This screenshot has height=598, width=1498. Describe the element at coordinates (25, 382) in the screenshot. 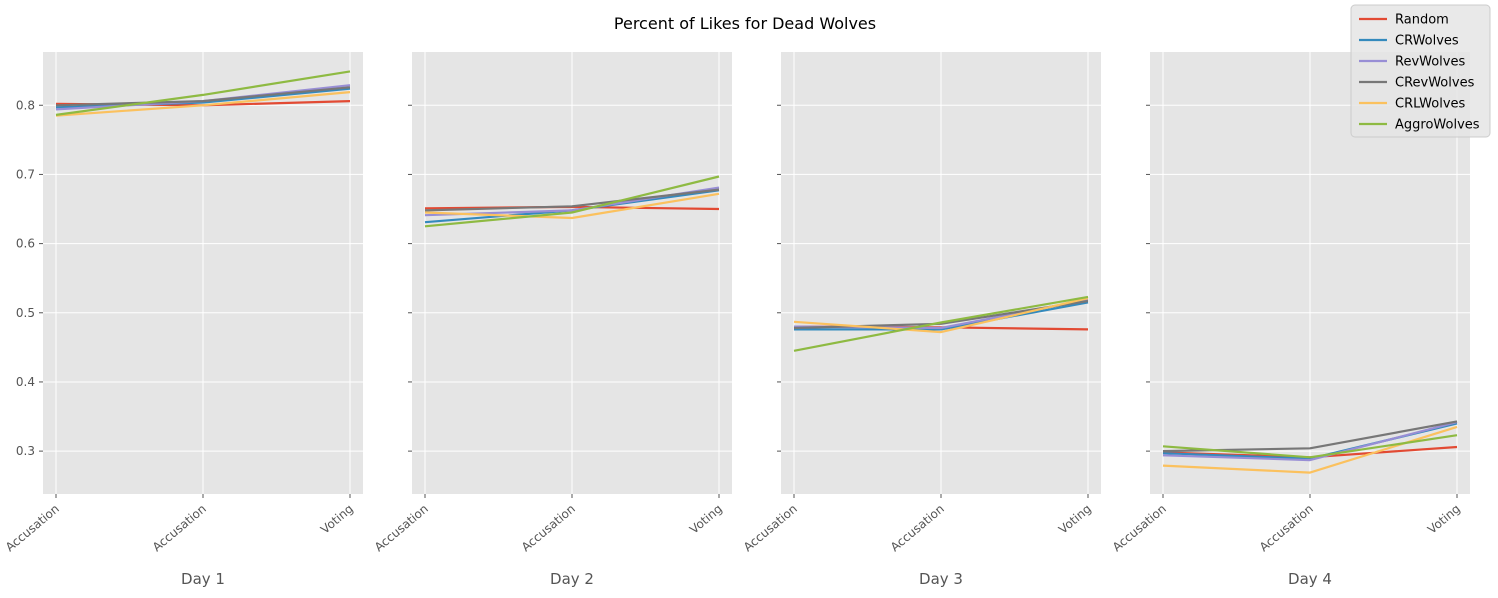

I see `y-tick-label: 0.4` at that location.